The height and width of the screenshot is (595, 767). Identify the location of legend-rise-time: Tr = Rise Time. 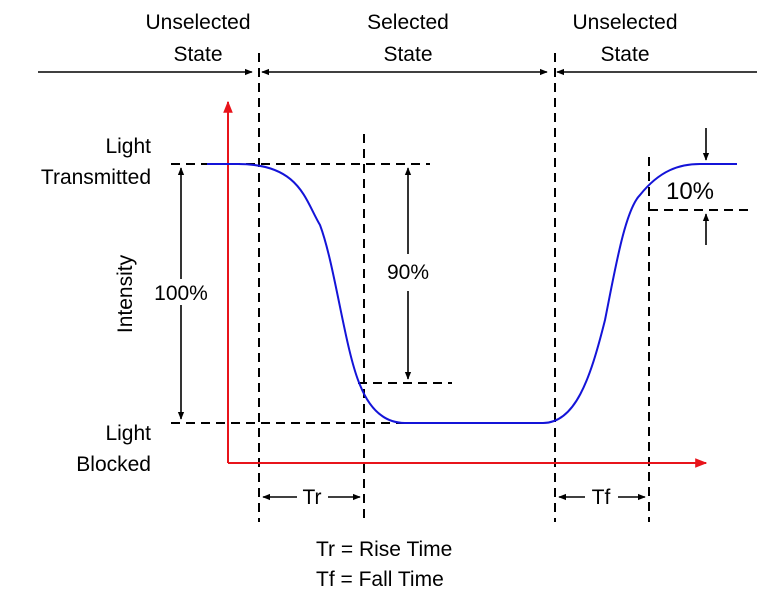
(384, 549).